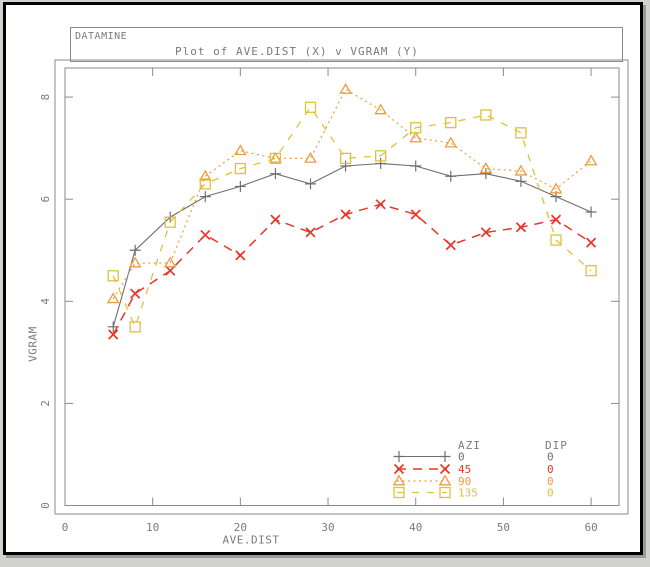 The image size is (650, 567). What do you see at coordinates (590, 527) in the screenshot?
I see `x-tick-label: 60` at bounding box center [590, 527].